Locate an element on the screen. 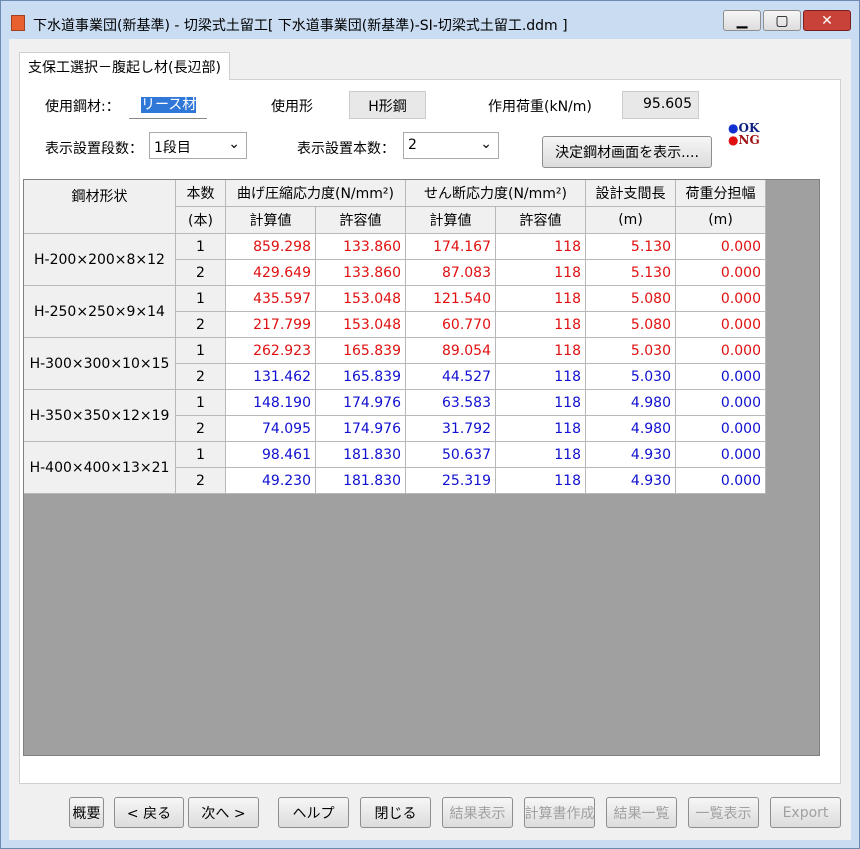 The height and width of the screenshot is (849, 860). value-cell: 89.054 is located at coordinates (451, 351).